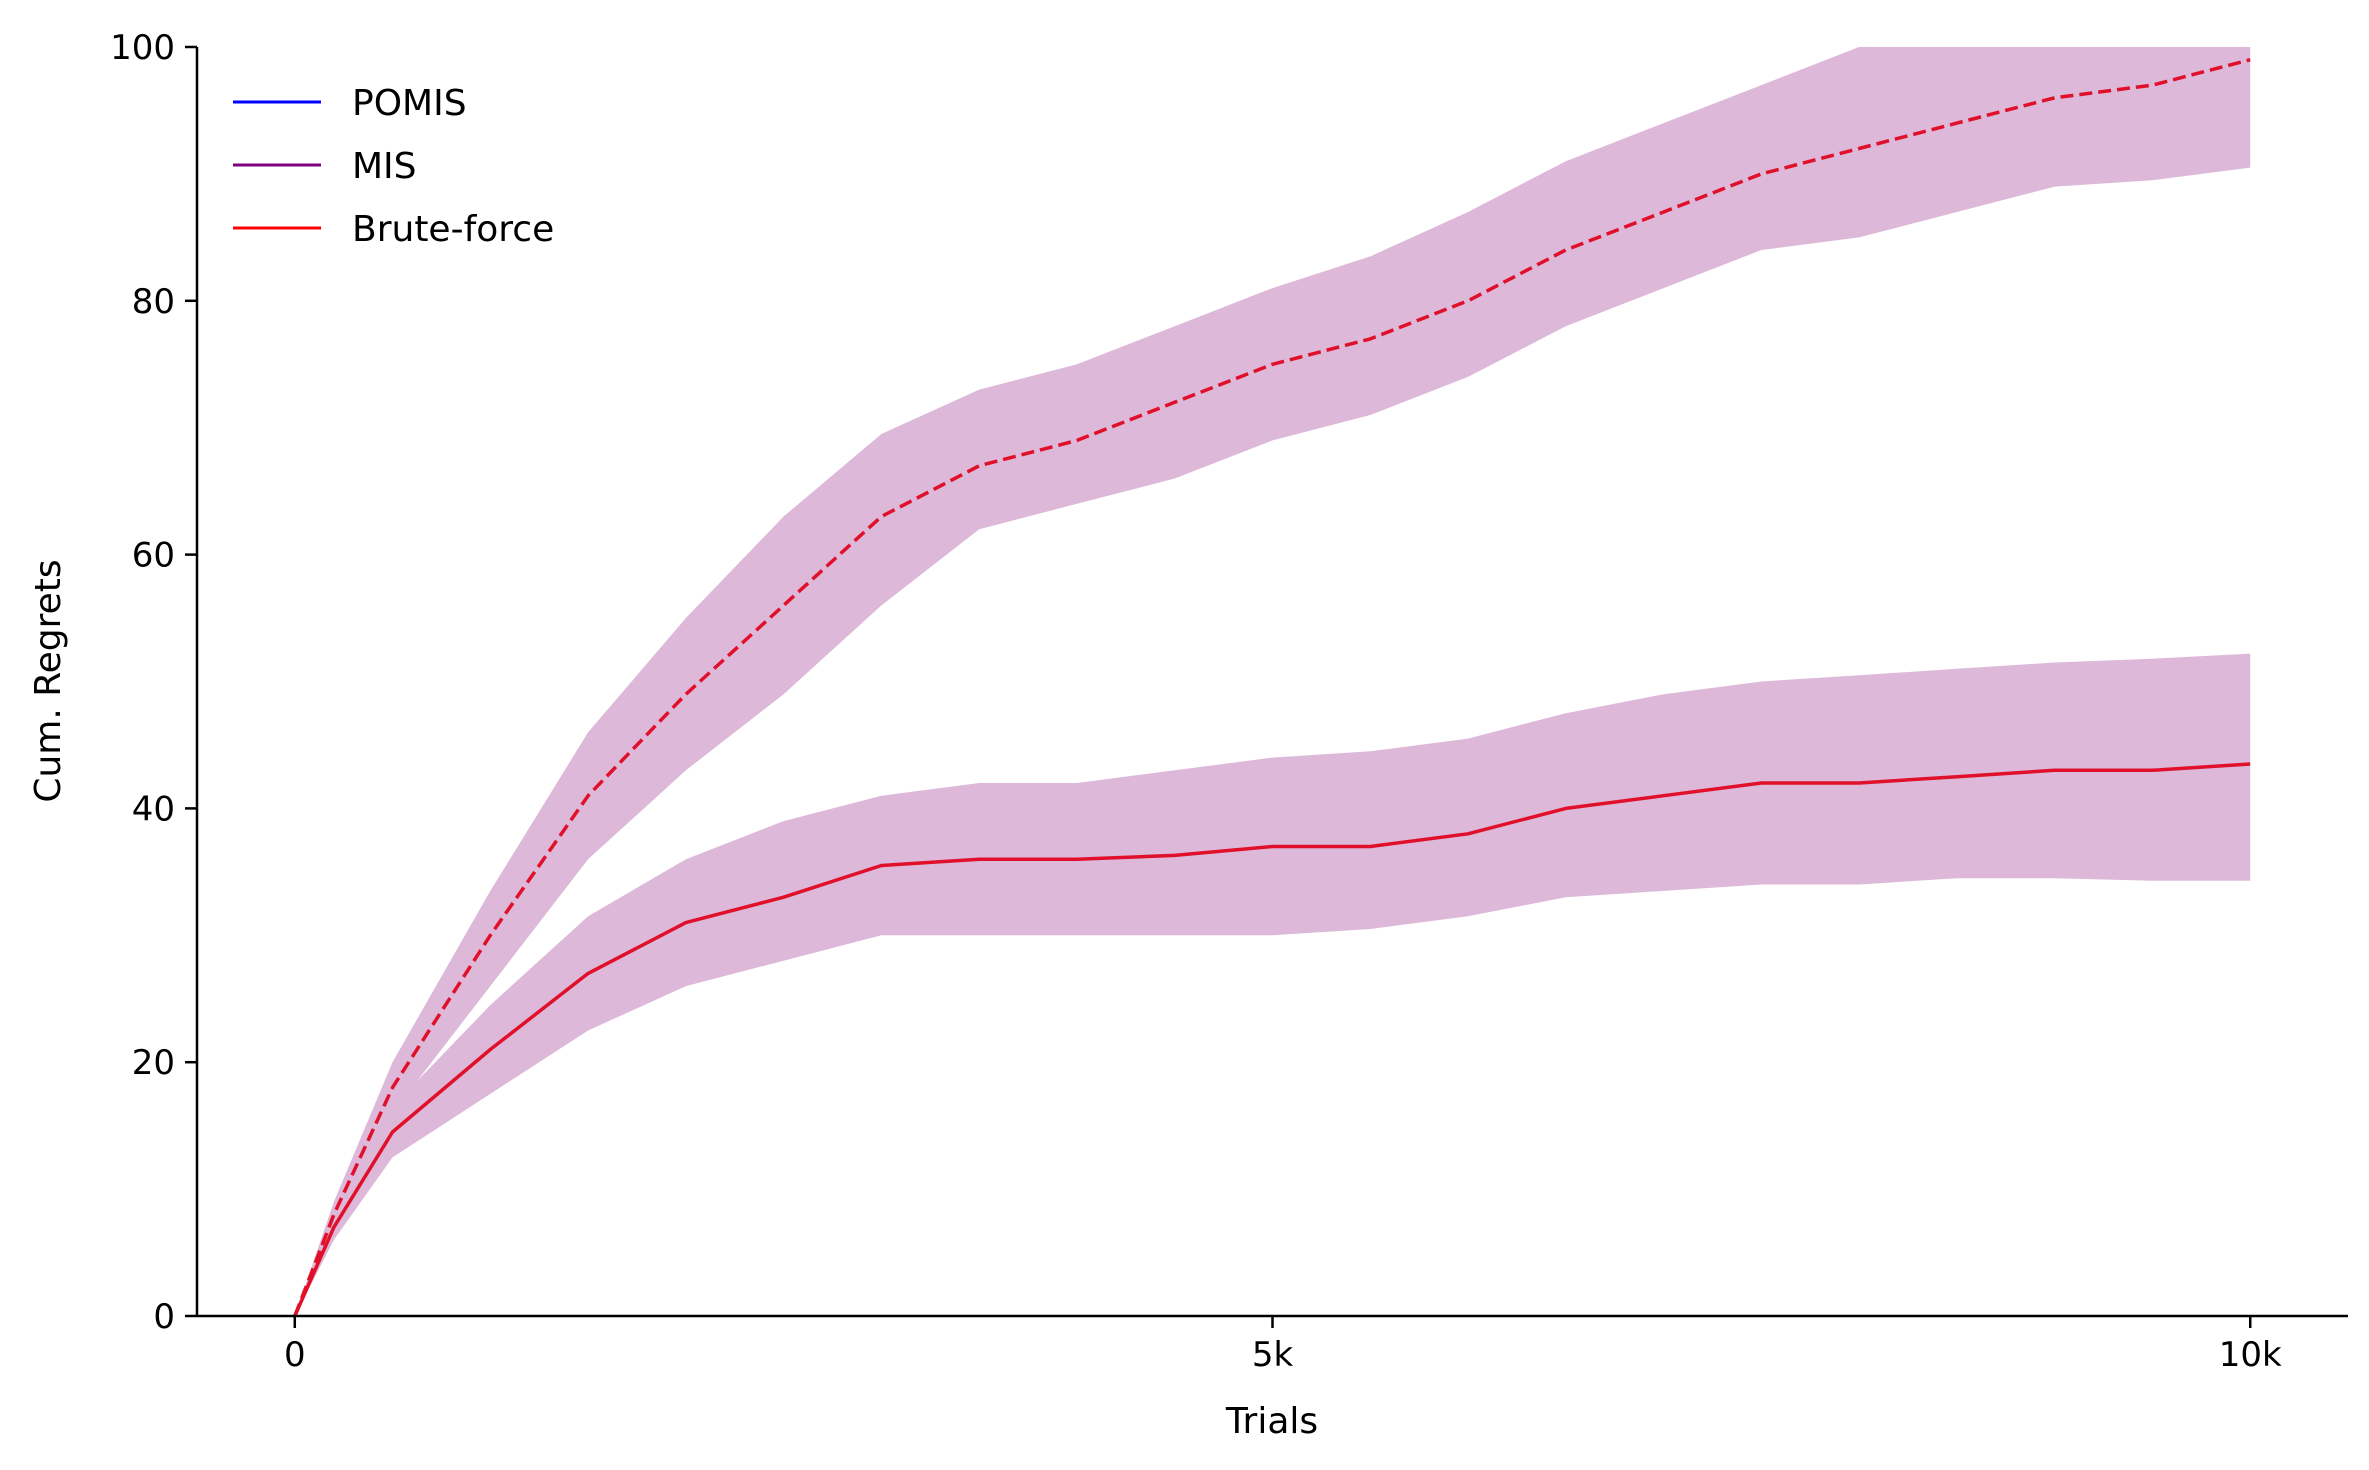 This screenshot has height=1470, width=2369. What do you see at coordinates (153, 1063) in the screenshot?
I see `y-tick-label: 20` at bounding box center [153, 1063].